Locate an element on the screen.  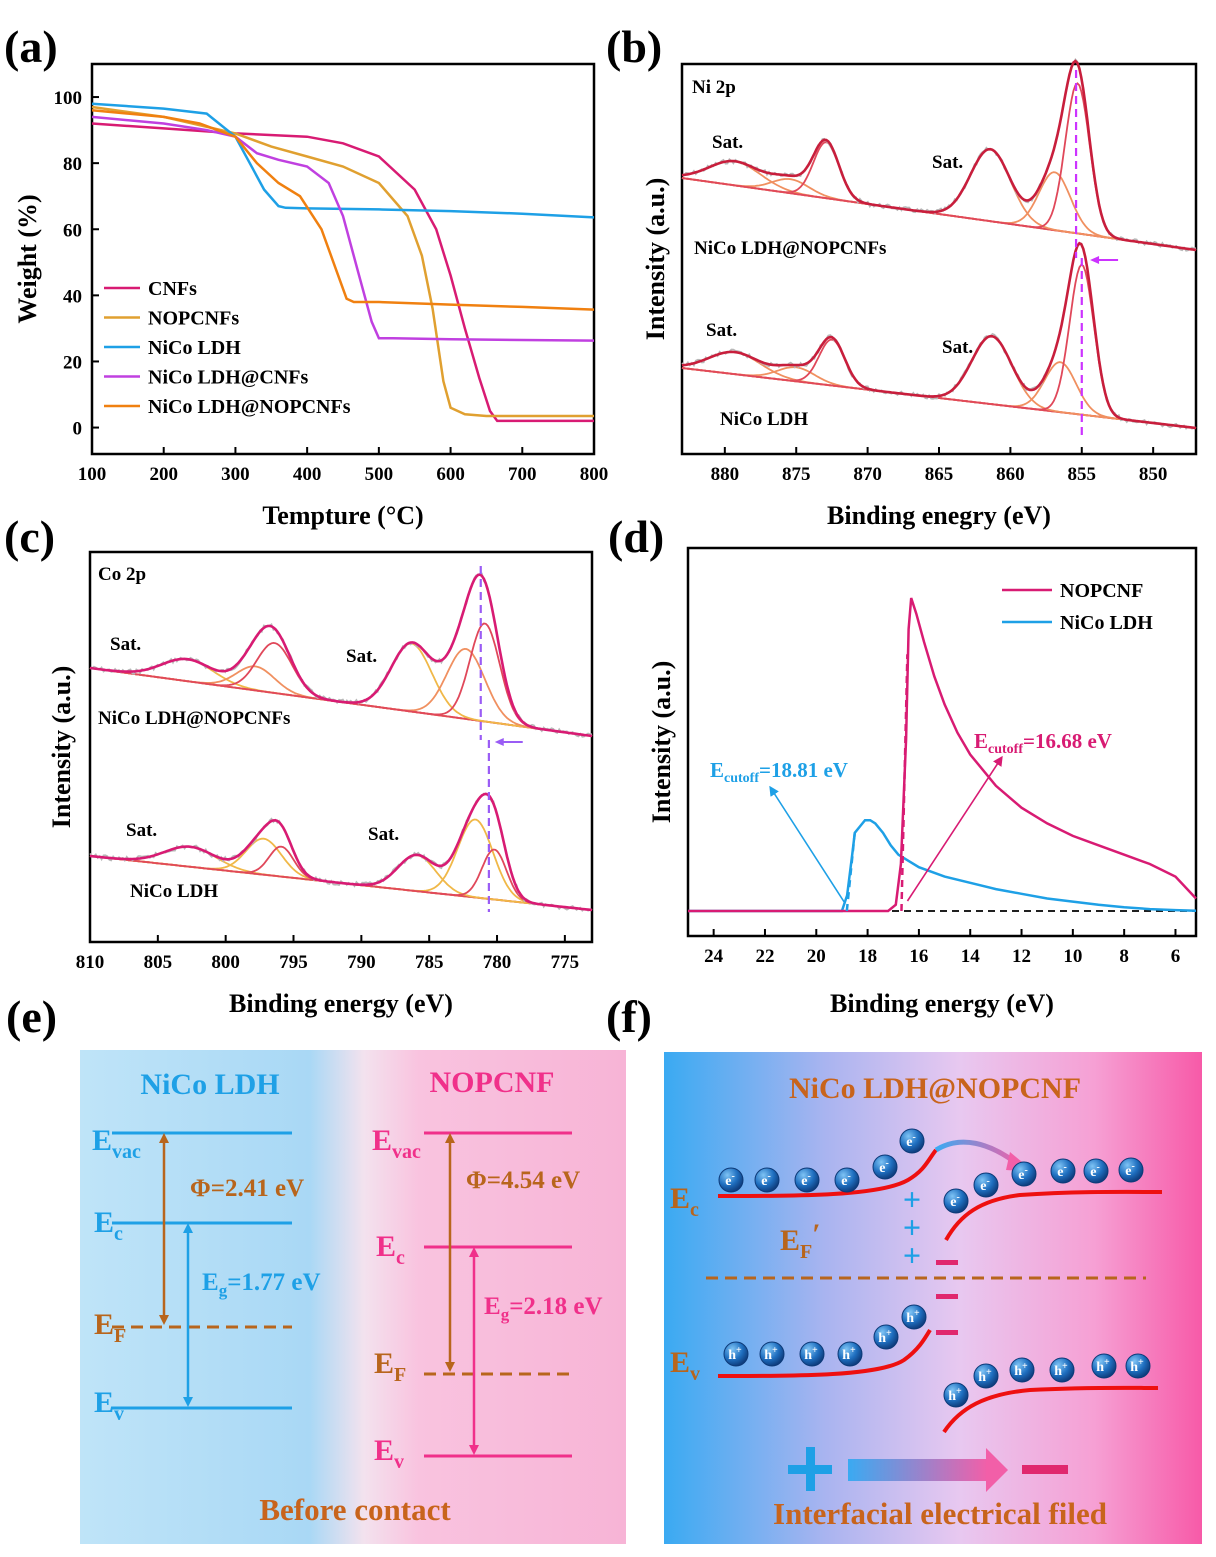
field-arrow-head is located at coordinates (997, 1470).